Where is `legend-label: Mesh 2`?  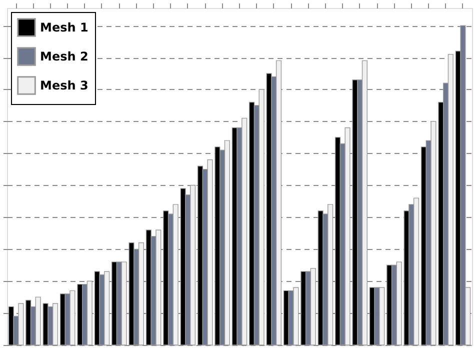 legend-label: Mesh 2 is located at coordinates (64, 57).